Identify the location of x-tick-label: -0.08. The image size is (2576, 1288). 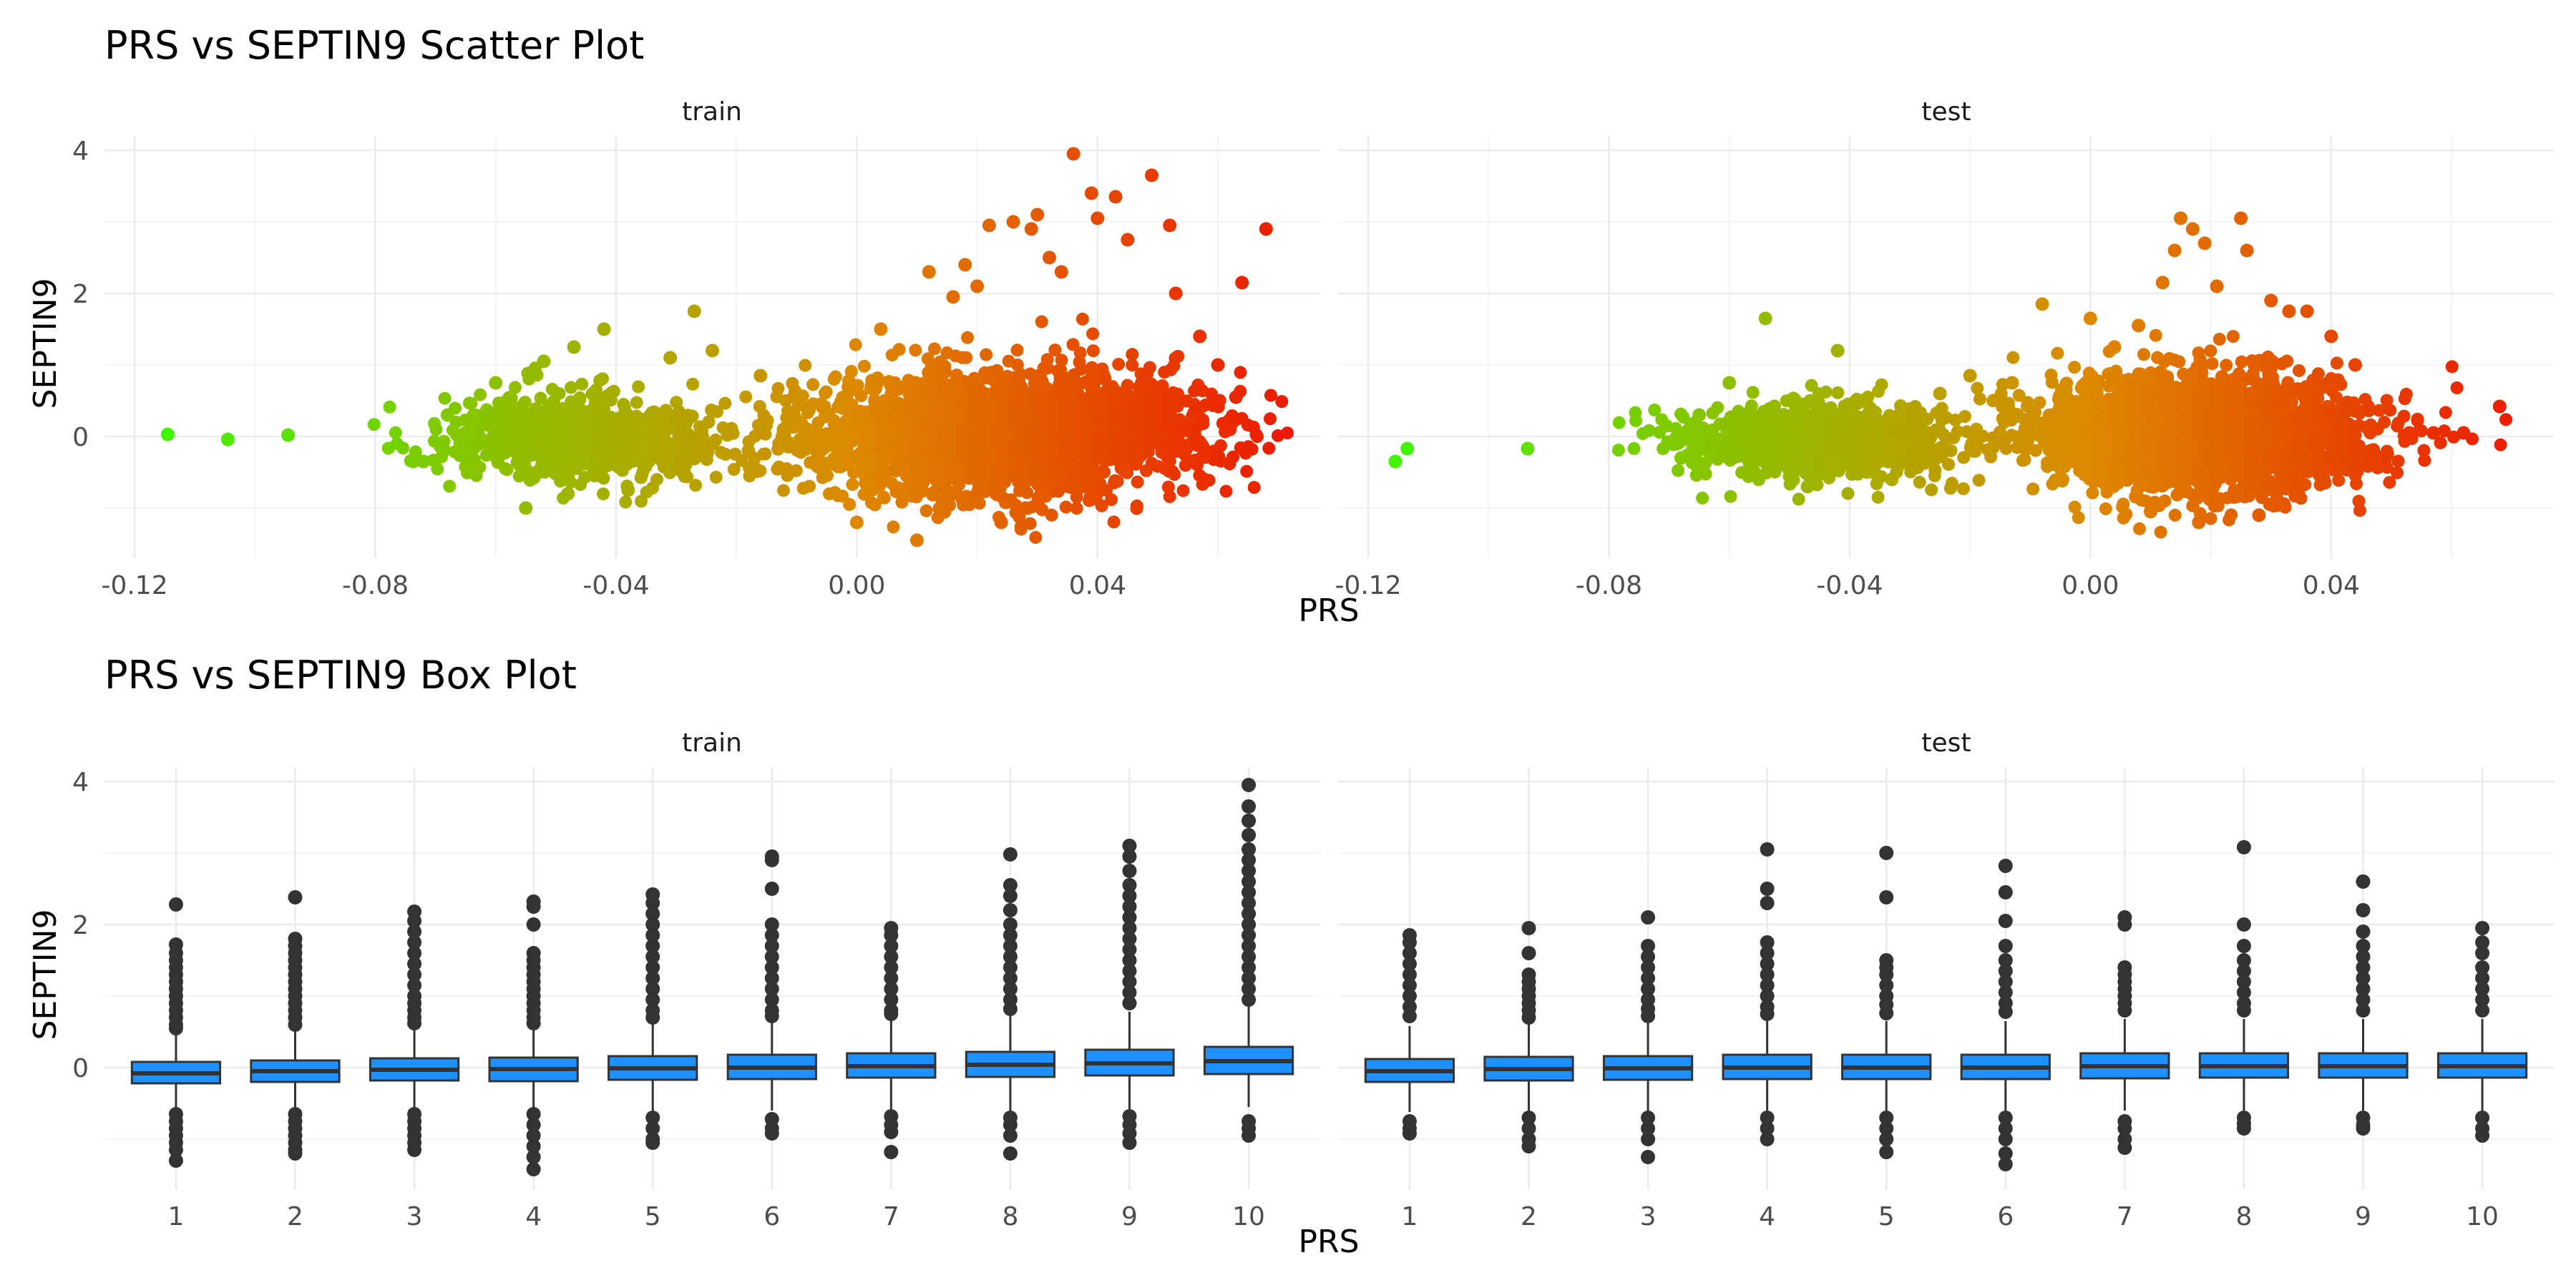
(375, 585).